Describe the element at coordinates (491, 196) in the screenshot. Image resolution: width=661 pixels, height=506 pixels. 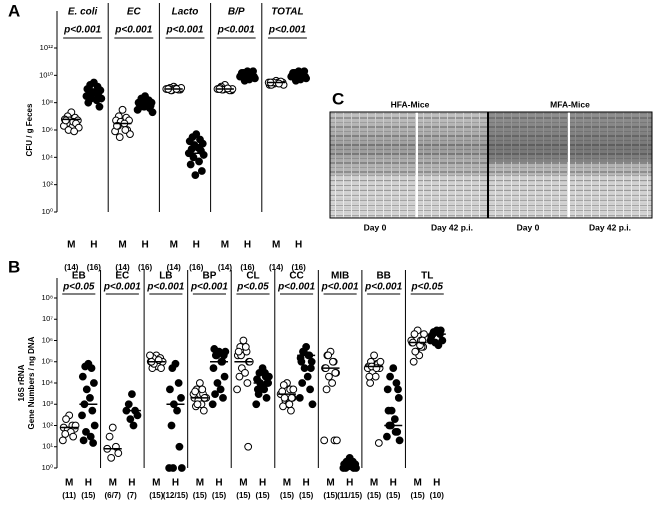
I see `gel-lower` at that location.